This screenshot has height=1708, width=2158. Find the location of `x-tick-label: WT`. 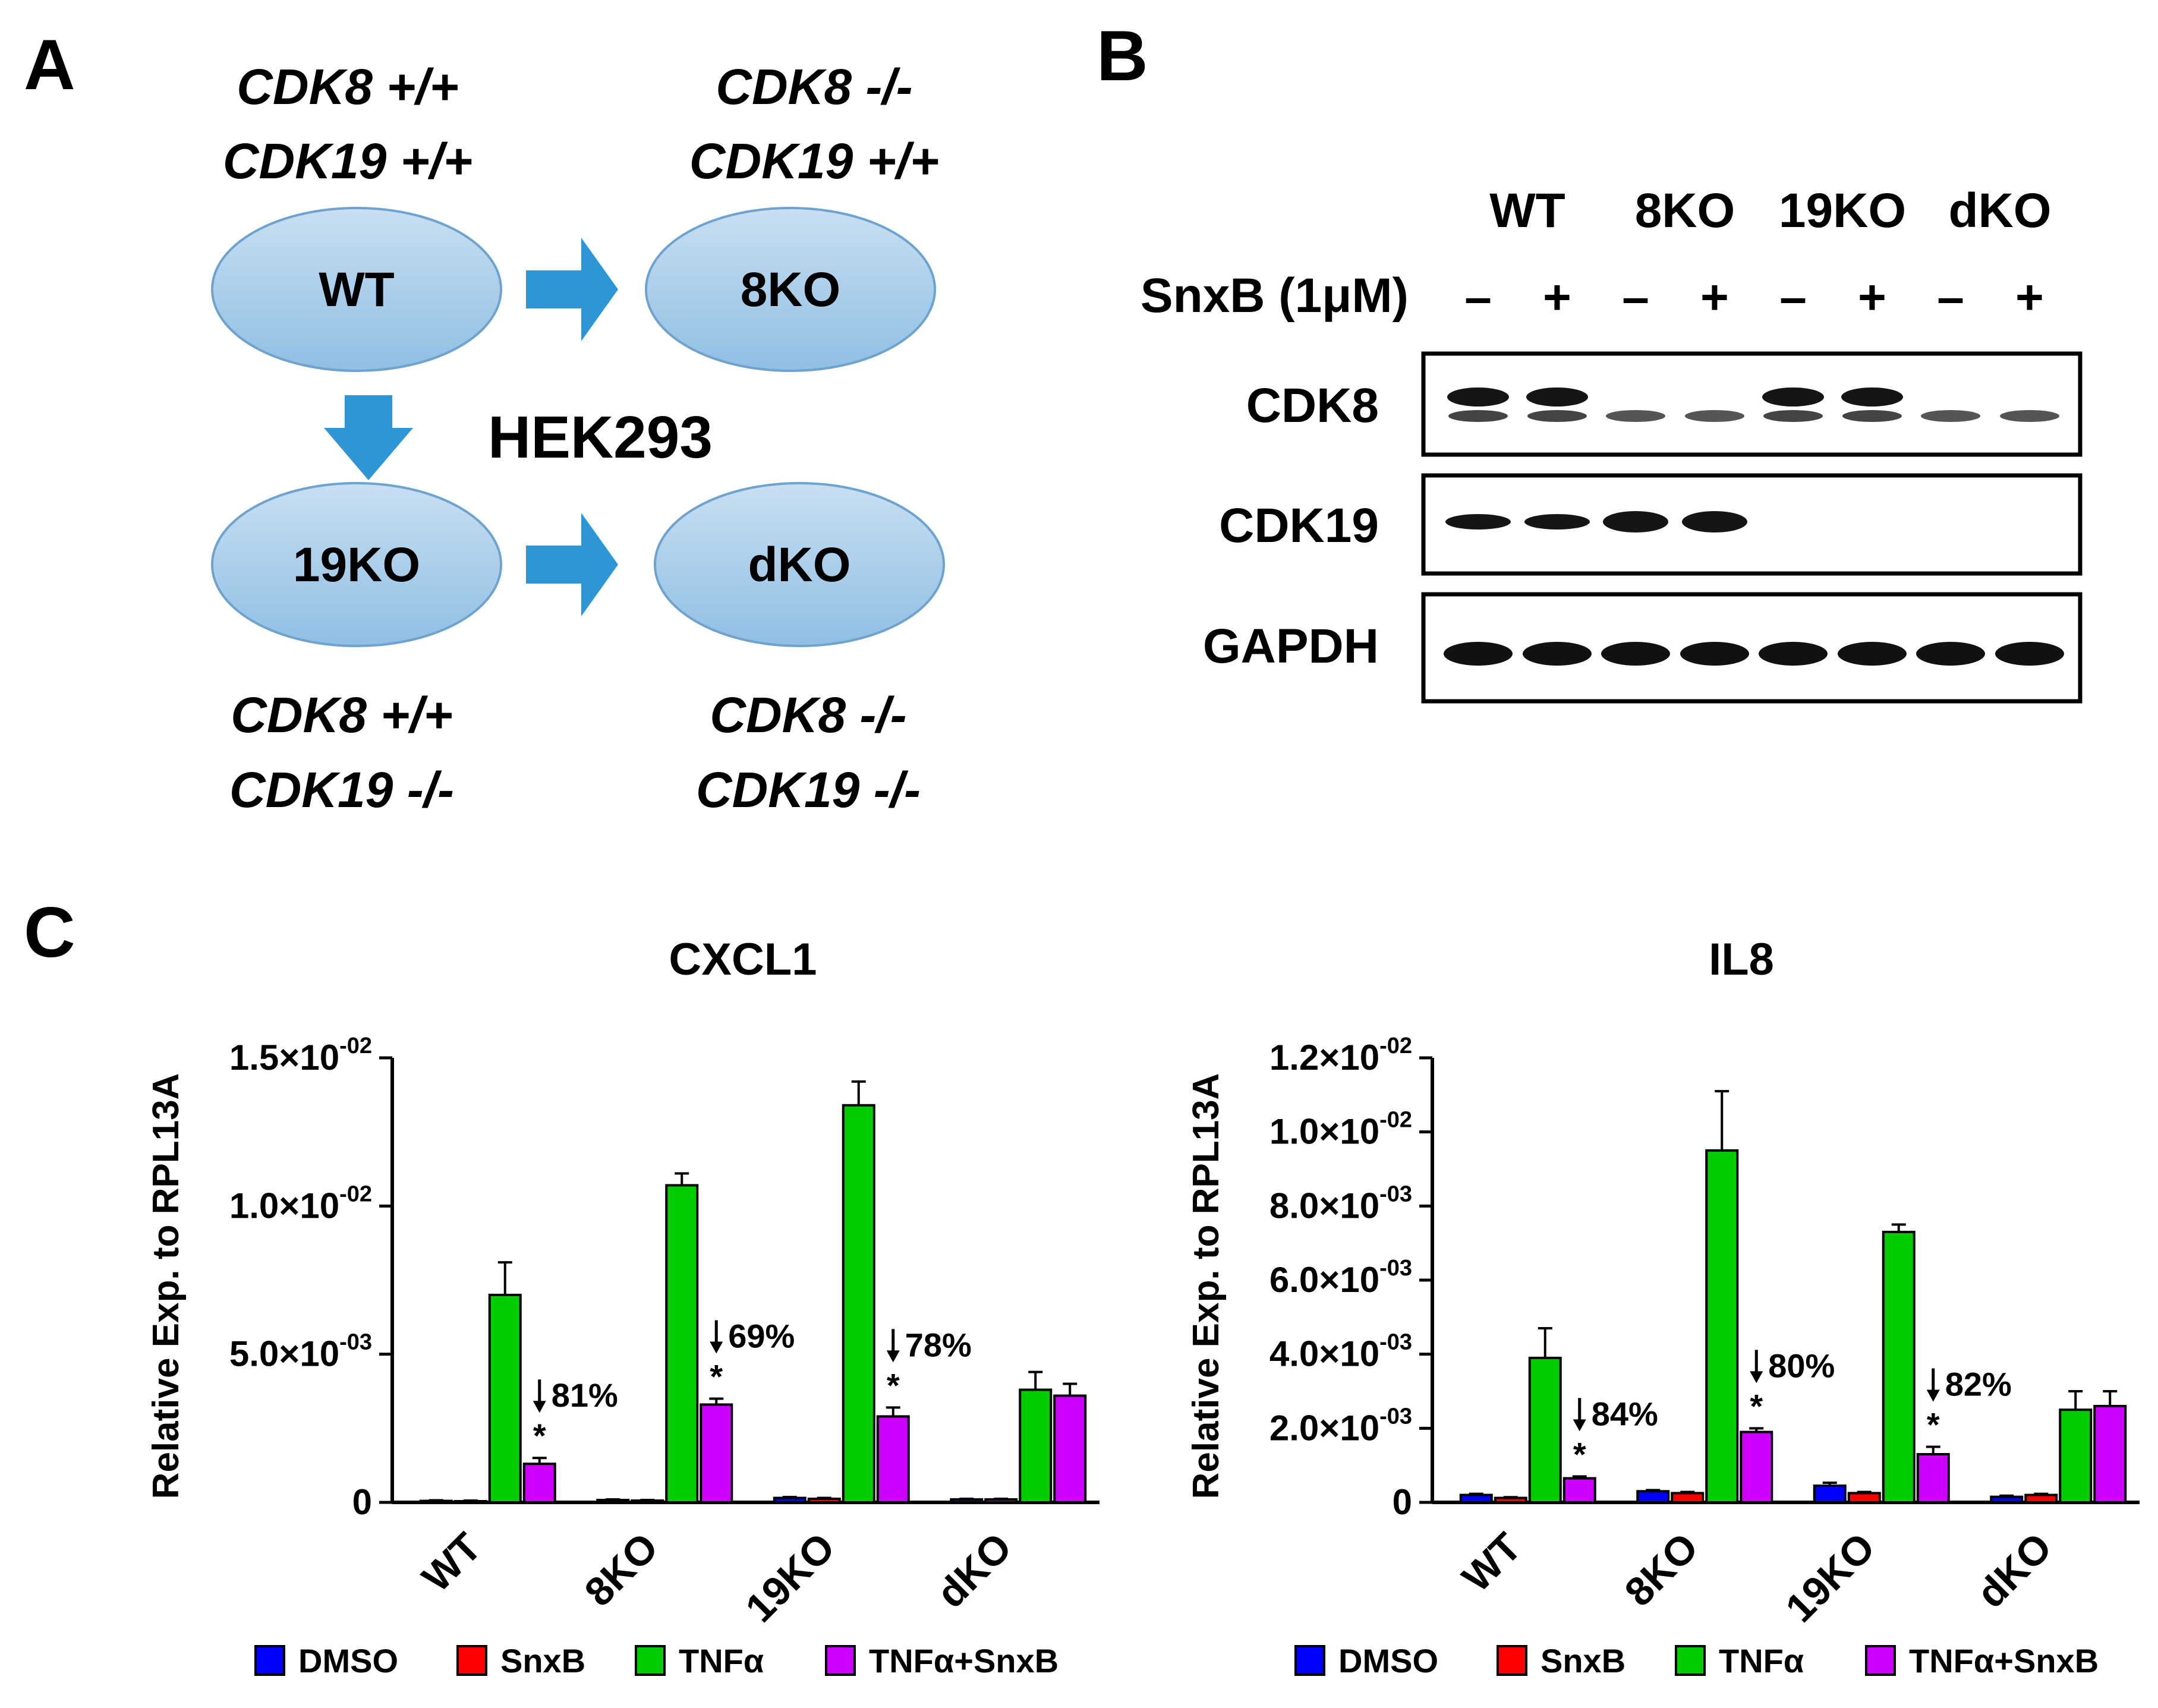

x-tick-label: WT is located at coordinates (452, 1562).